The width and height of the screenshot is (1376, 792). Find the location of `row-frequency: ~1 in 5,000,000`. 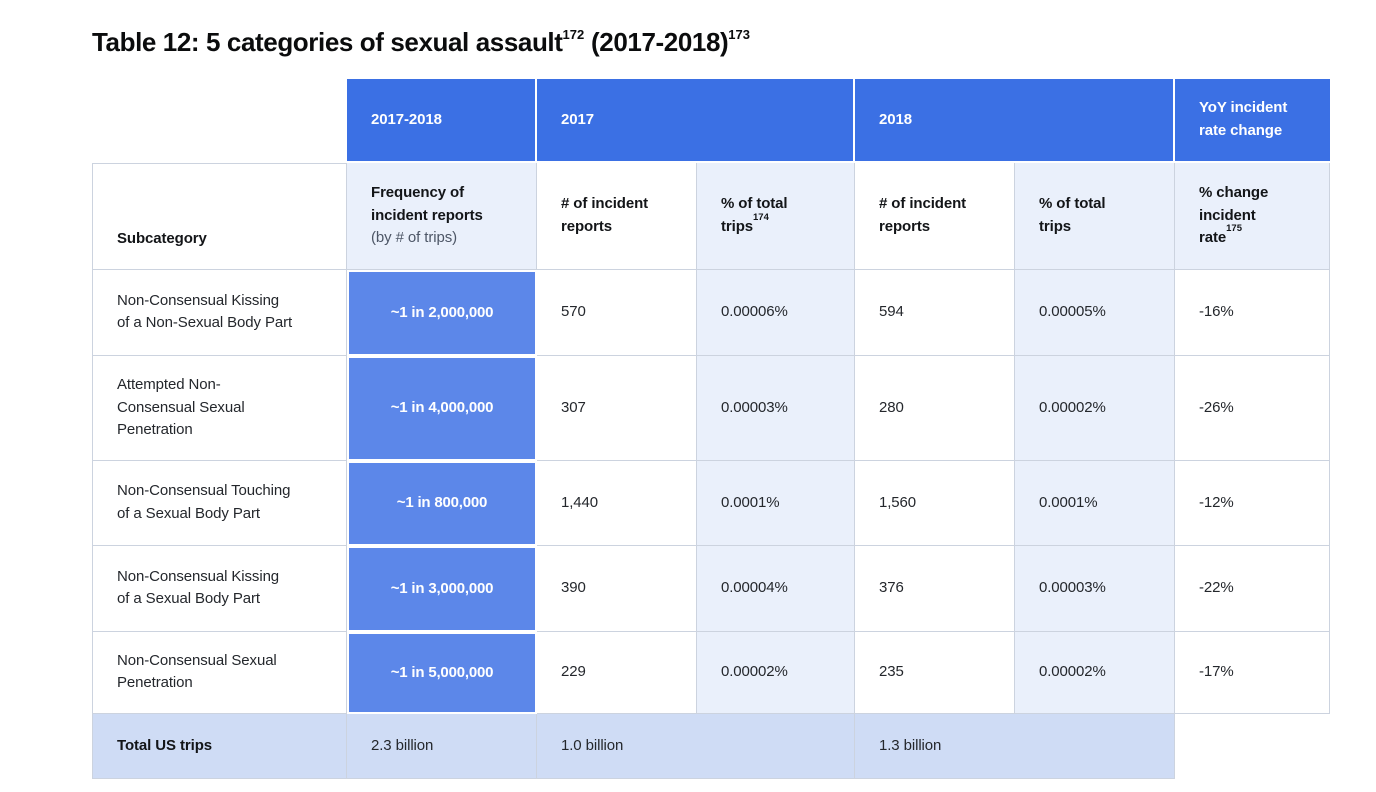

row-frequency: ~1 in 5,000,000 is located at coordinates (442, 672).